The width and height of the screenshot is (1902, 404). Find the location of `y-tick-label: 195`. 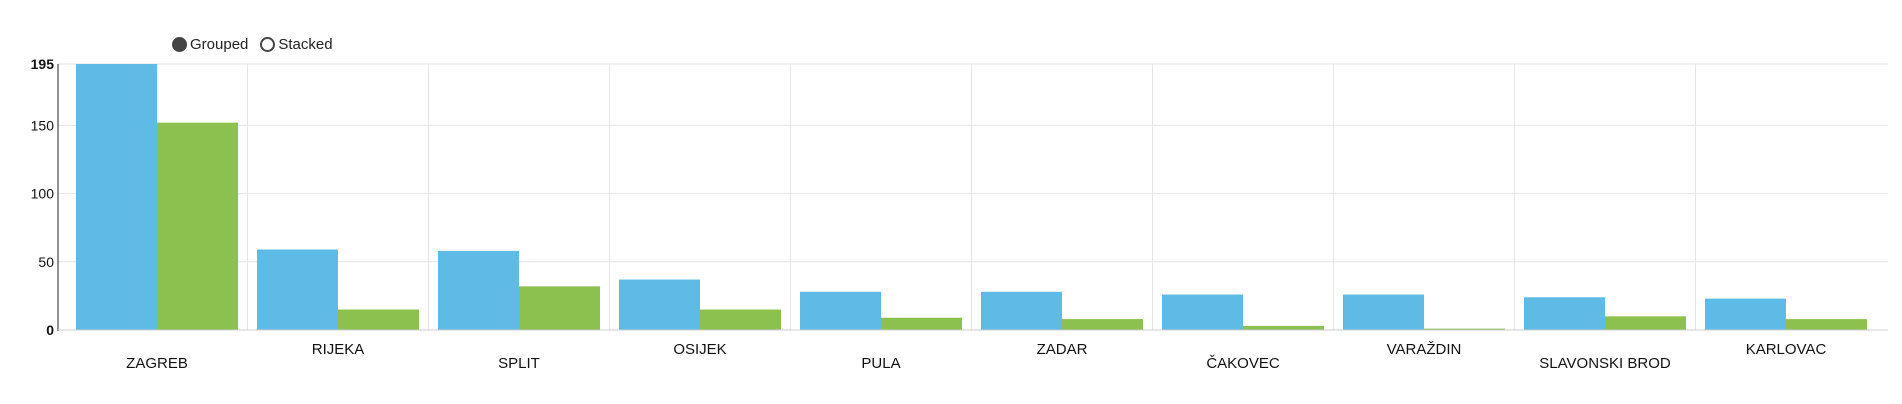

y-tick-label: 195 is located at coordinates (43, 64).